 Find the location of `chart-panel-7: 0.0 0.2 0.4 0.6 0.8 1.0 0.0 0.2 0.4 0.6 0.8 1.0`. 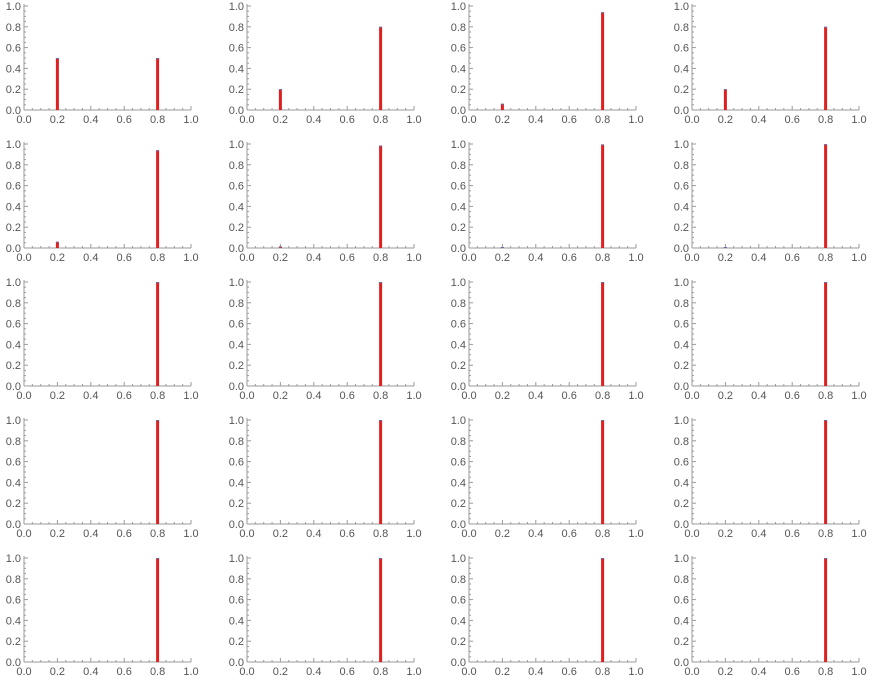

chart-panel-7: 0.0 0.2 0.4 0.6 0.8 1.0 0.0 0.2 0.4 0.6 0.8 1.0 is located at coordinates (547, 201).